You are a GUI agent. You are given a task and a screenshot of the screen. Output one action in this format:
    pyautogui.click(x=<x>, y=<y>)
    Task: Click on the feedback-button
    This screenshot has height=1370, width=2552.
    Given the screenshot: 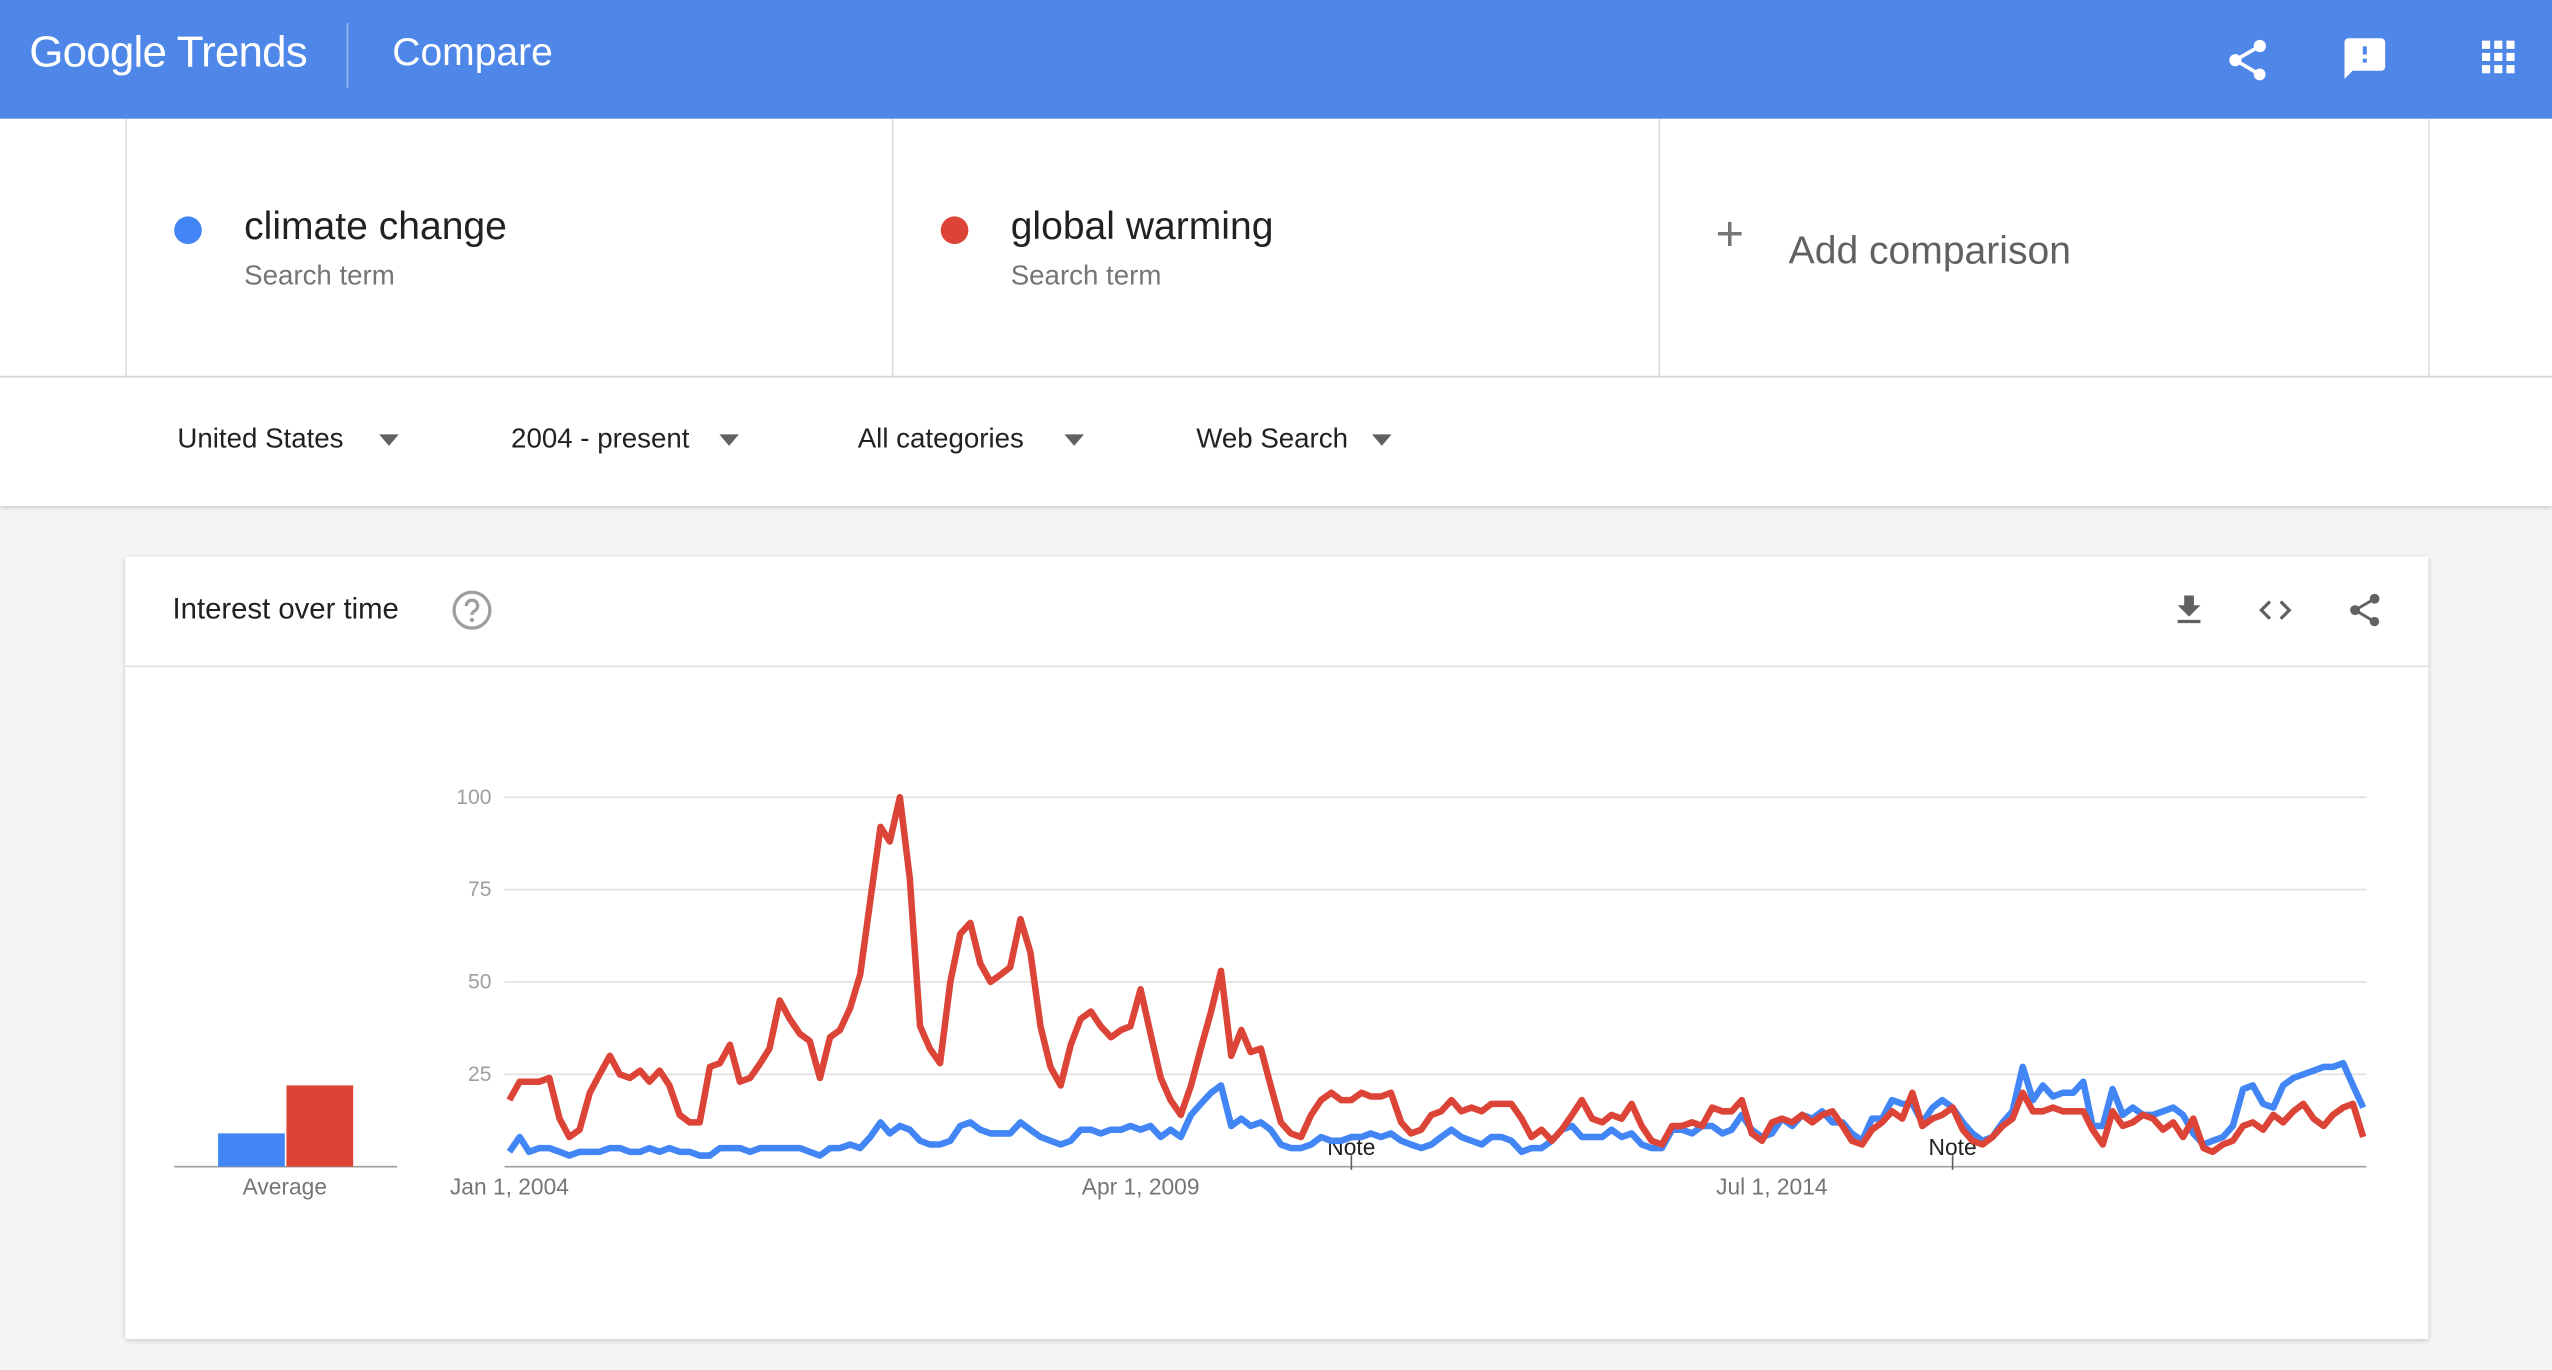 What is the action you would take?
    pyautogui.click(x=2364, y=58)
    